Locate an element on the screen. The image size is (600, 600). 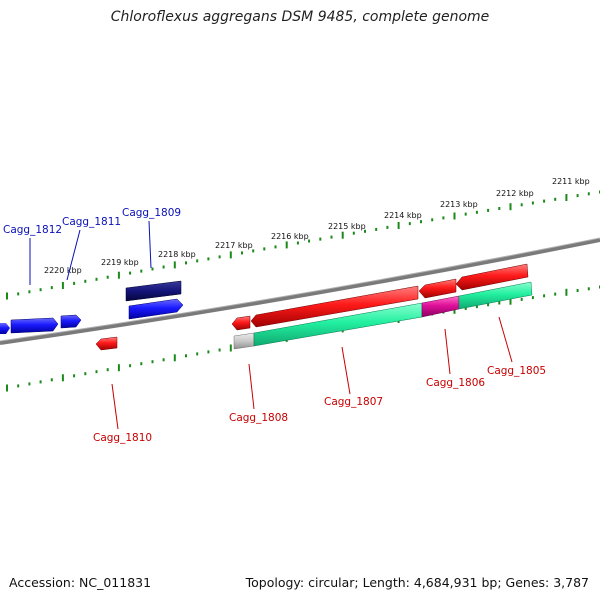
gene-label-cagg-1808: Cagg_1808 is located at coordinates (258, 418).